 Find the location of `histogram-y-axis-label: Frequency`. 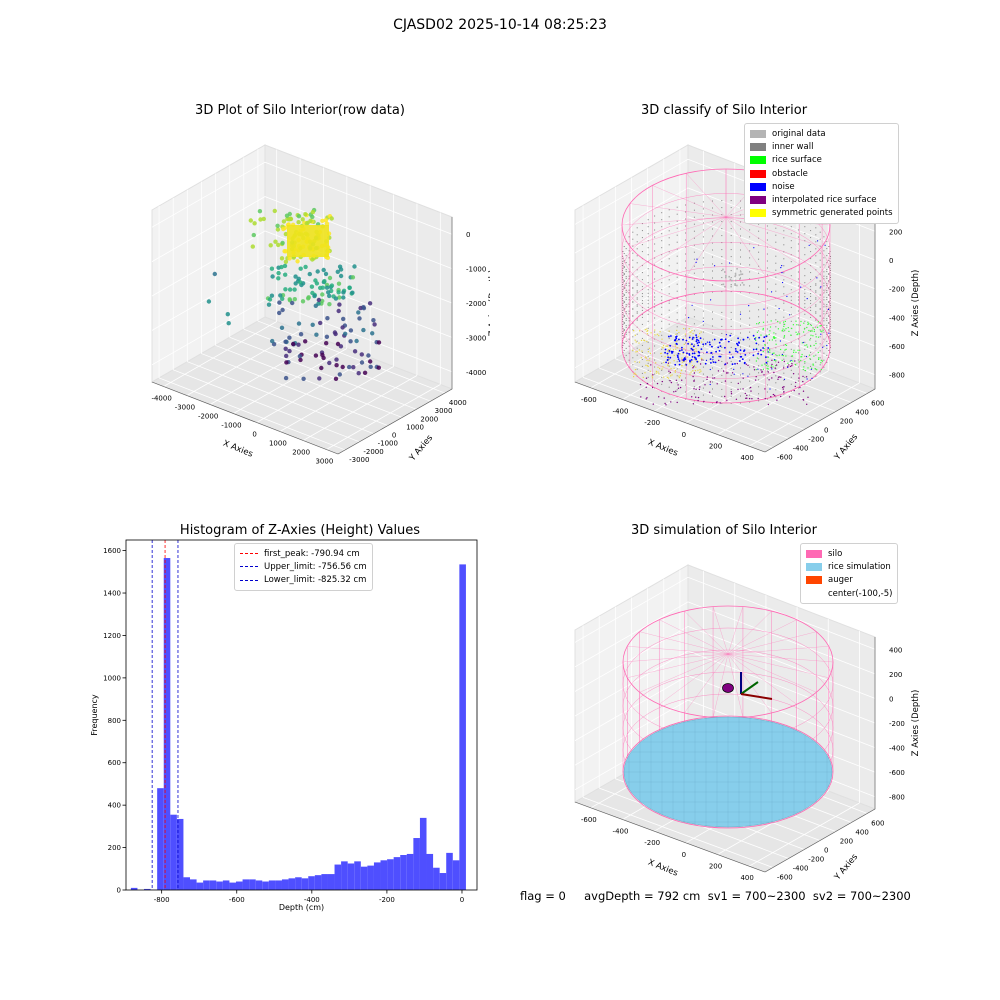

histogram-y-axis-label: Frequency is located at coordinates (94, 715).